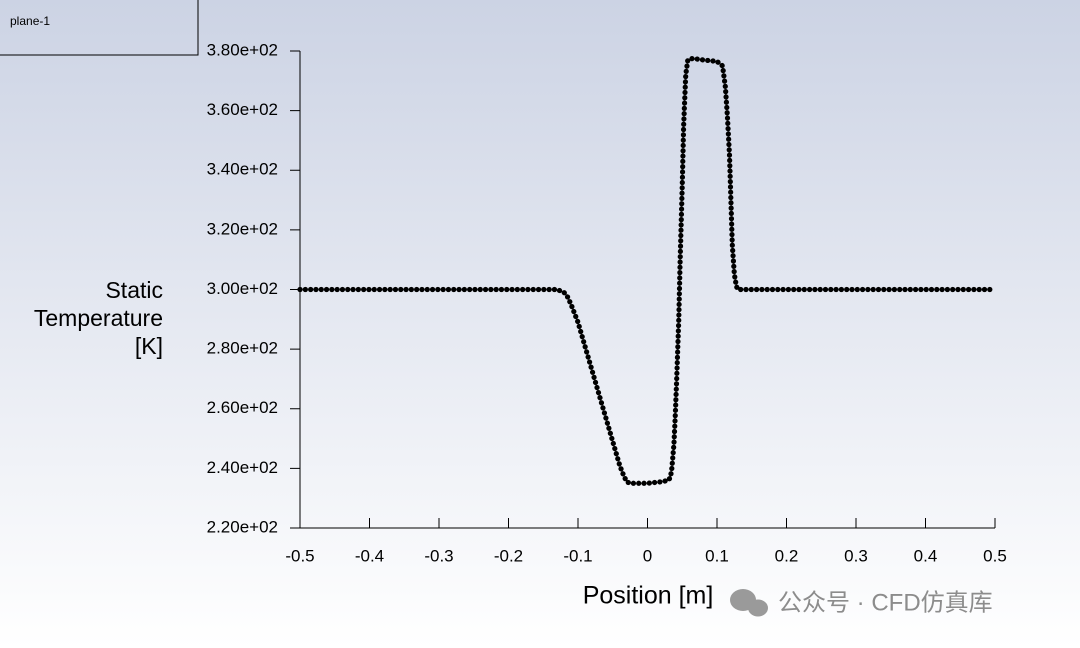 The image size is (1080, 648). Describe the element at coordinates (577, 555) in the screenshot. I see `x-tick-label: -0.1` at that location.